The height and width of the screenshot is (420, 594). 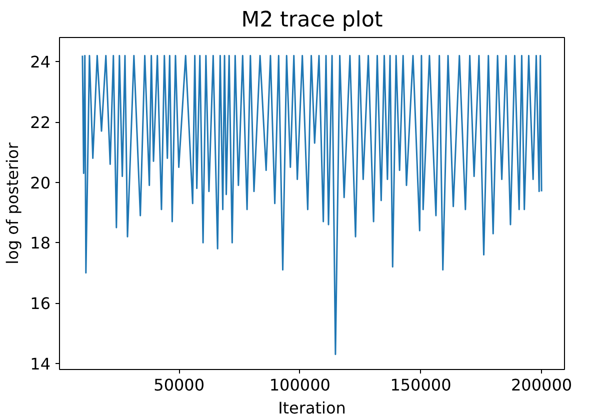 I want to click on x-tick-label: 50000, so click(x=179, y=385).